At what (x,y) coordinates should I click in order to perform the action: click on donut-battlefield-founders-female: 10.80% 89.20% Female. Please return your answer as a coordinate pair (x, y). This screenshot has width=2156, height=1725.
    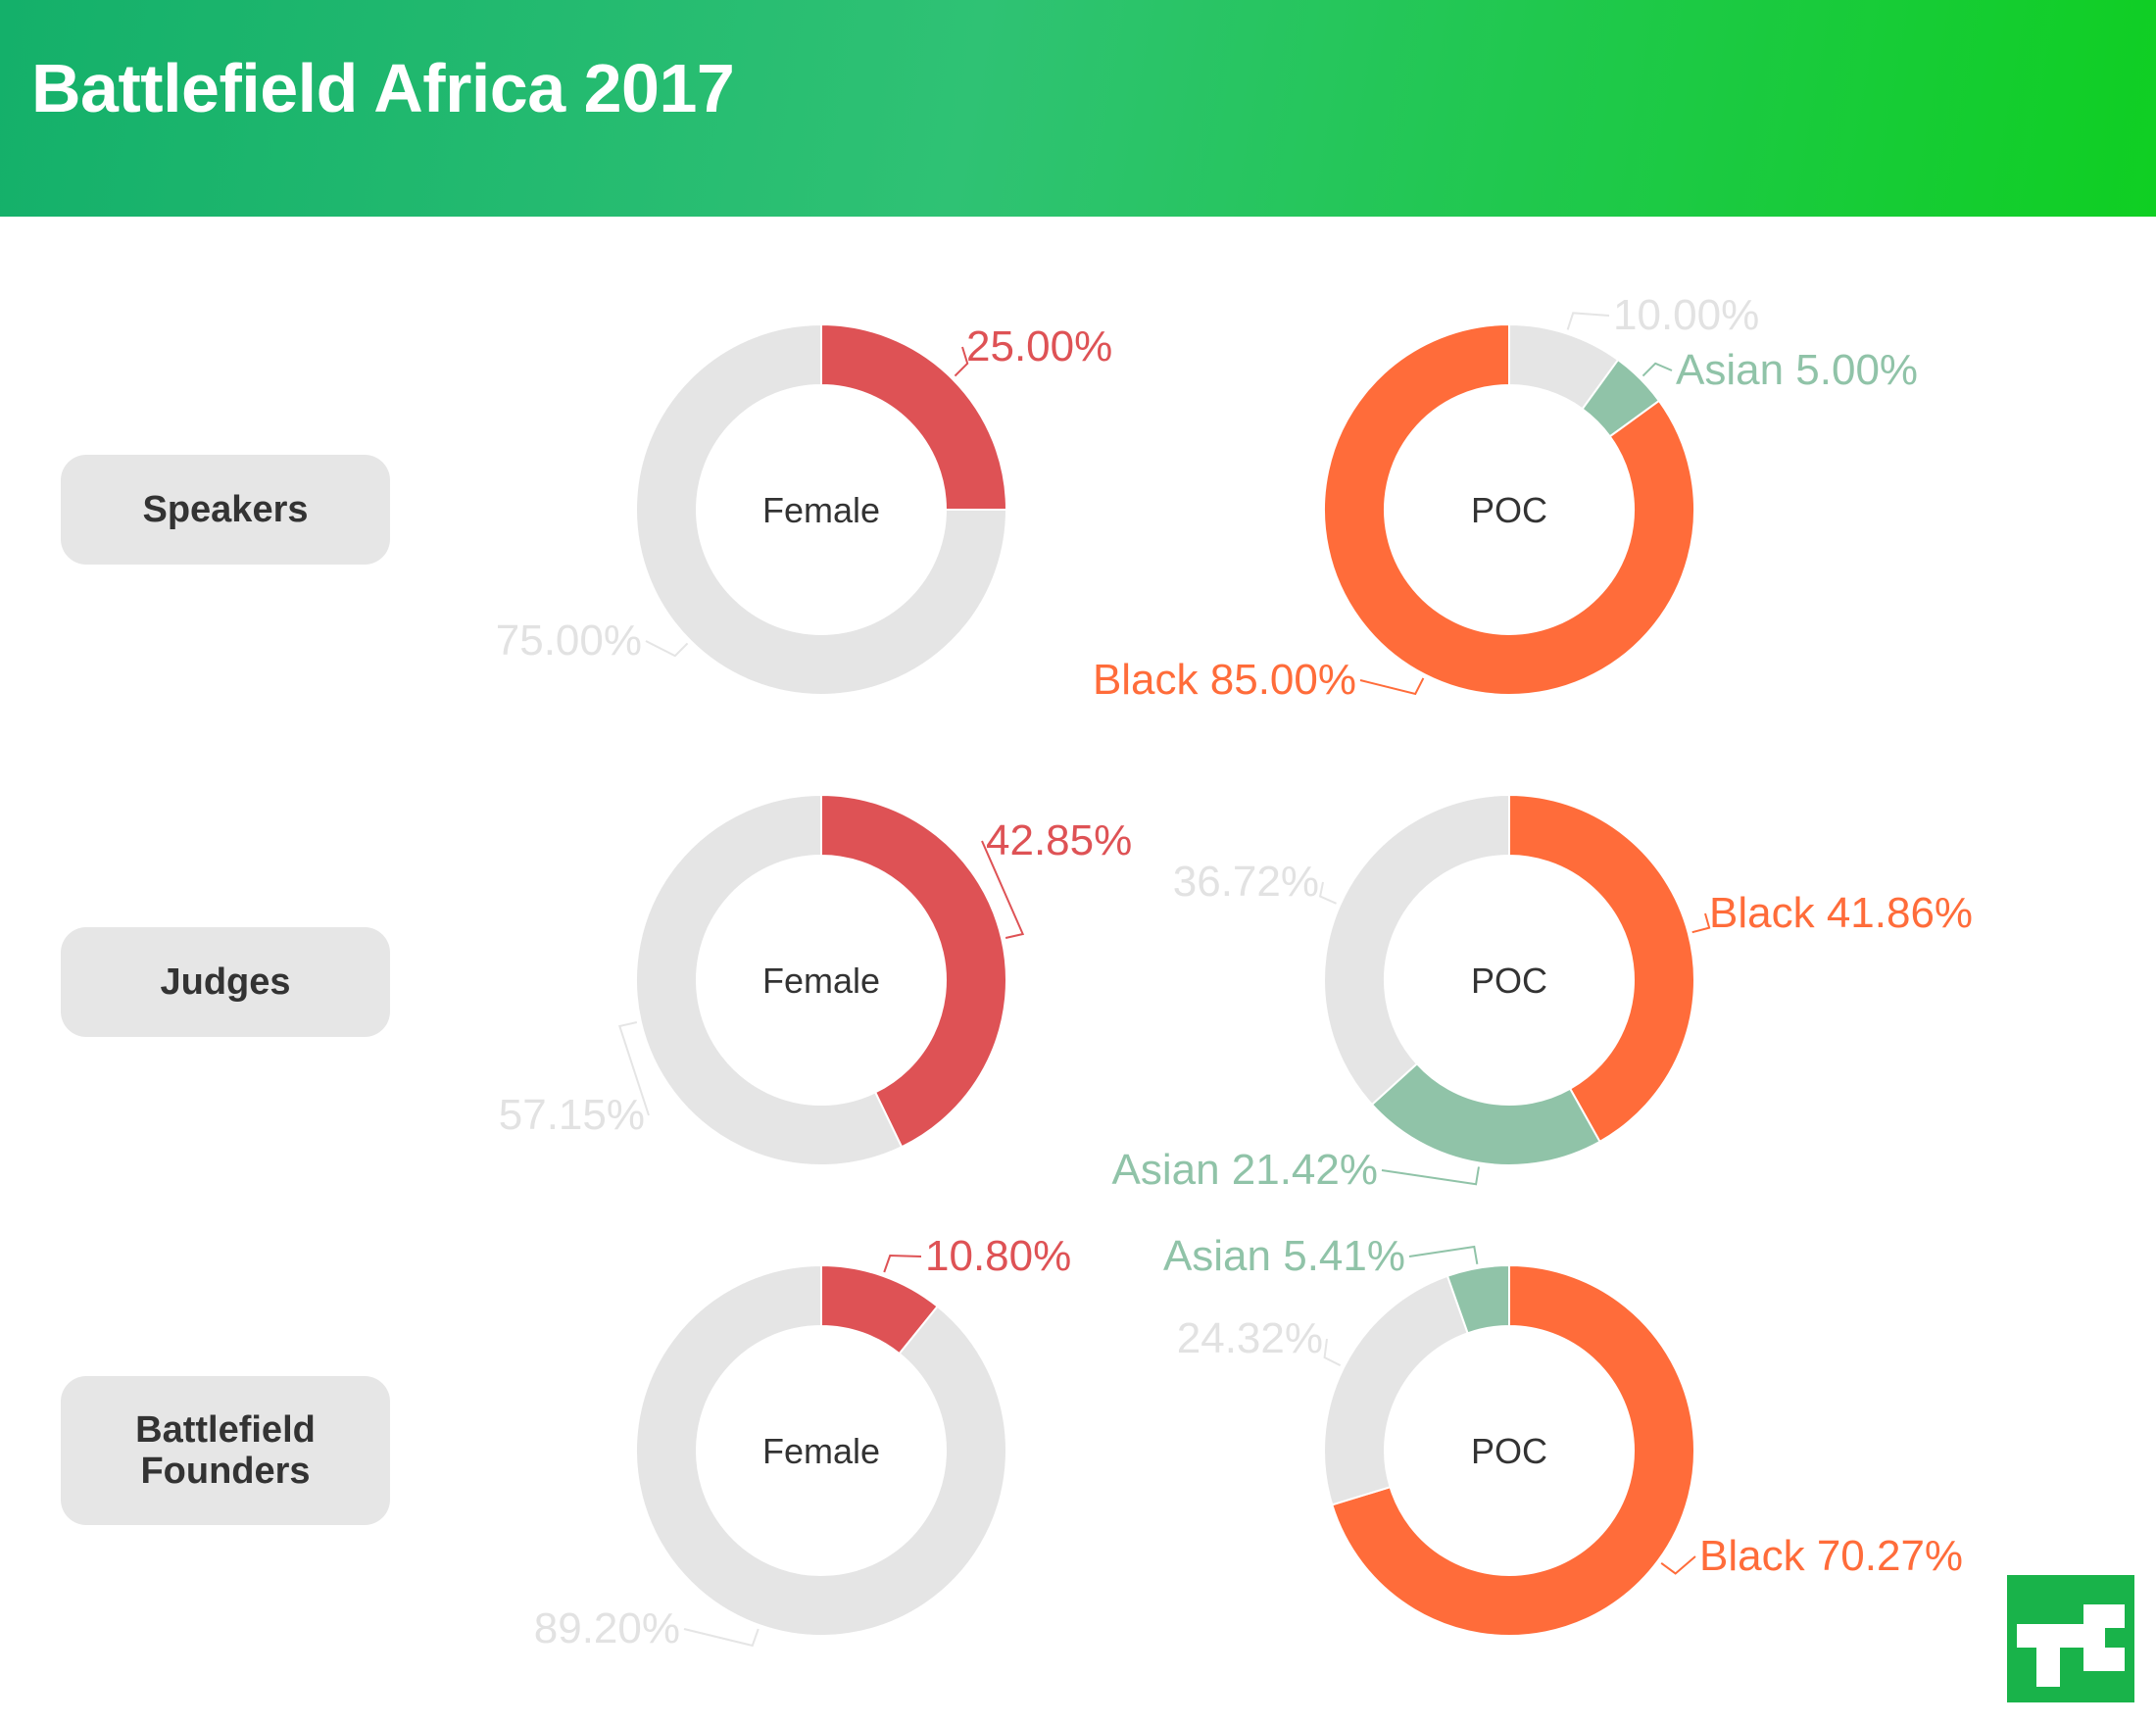
    Looking at the image, I should click on (802, 1442).